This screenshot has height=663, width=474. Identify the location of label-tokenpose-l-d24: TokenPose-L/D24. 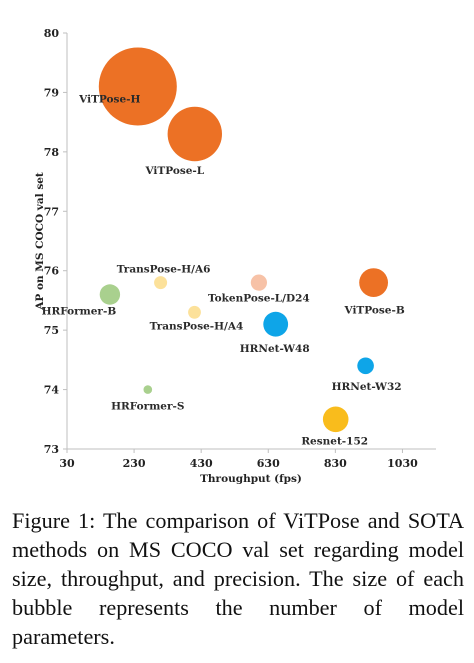
(259, 299).